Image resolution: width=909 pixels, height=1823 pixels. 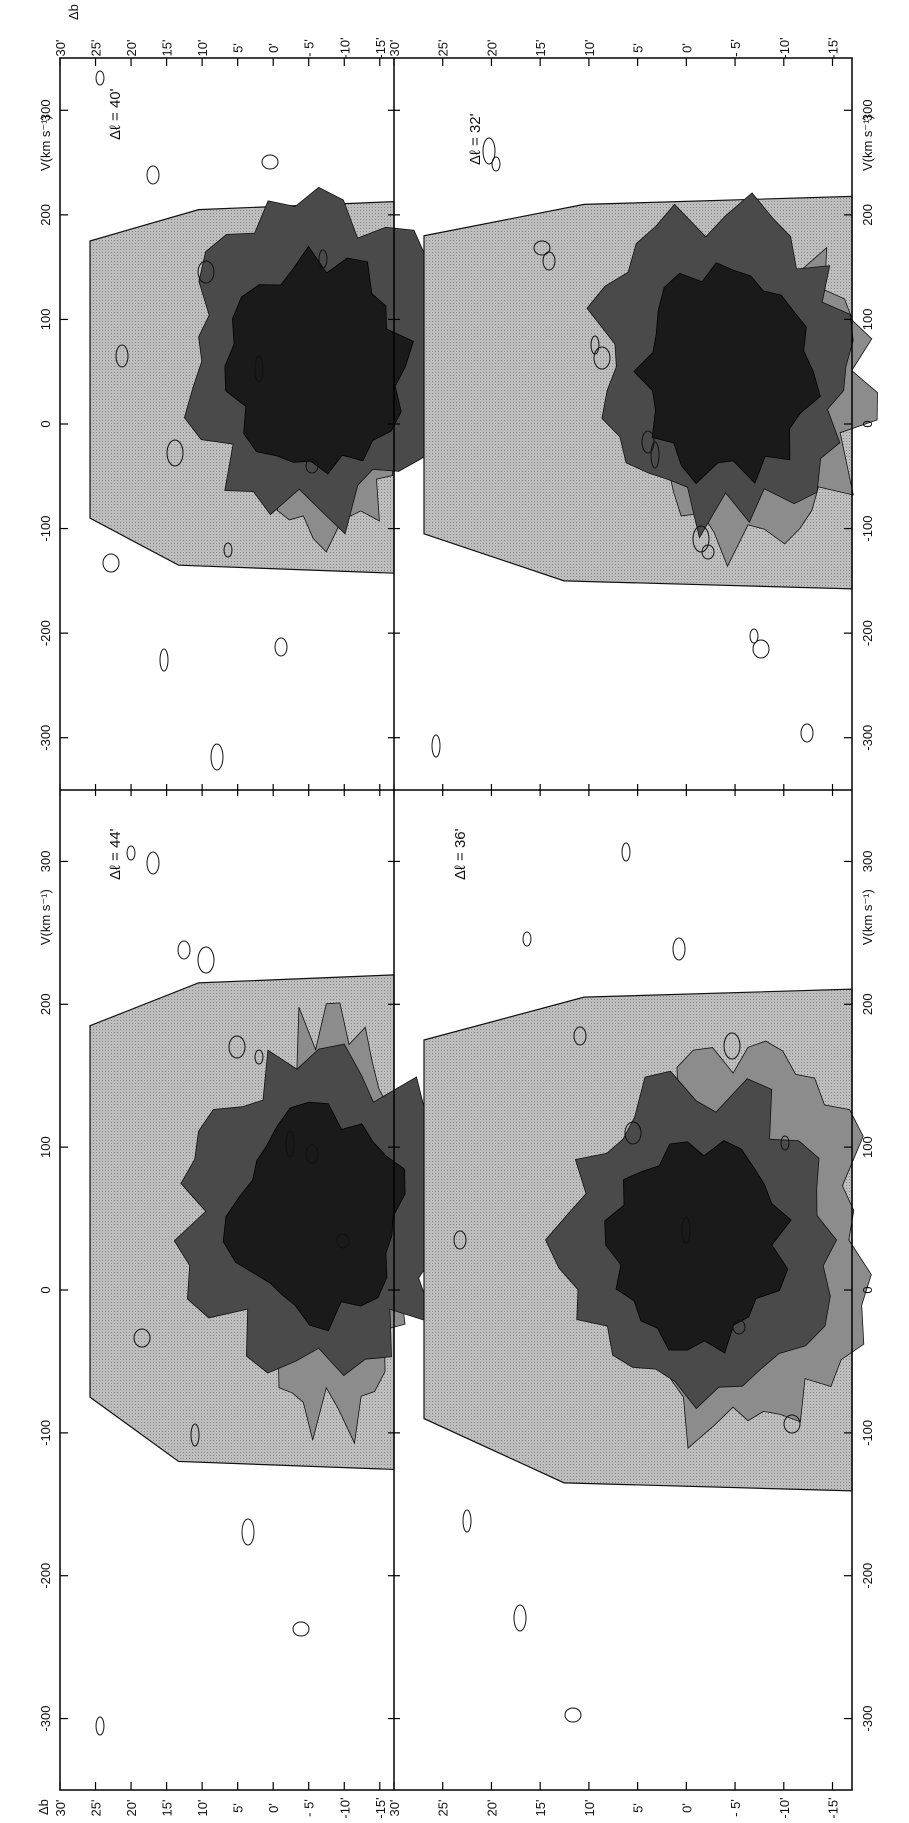 What do you see at coordinates (115, 854) in the screenshot?
I see `panel-label: Δℓ = 44'` at bounding box center [115, 854].